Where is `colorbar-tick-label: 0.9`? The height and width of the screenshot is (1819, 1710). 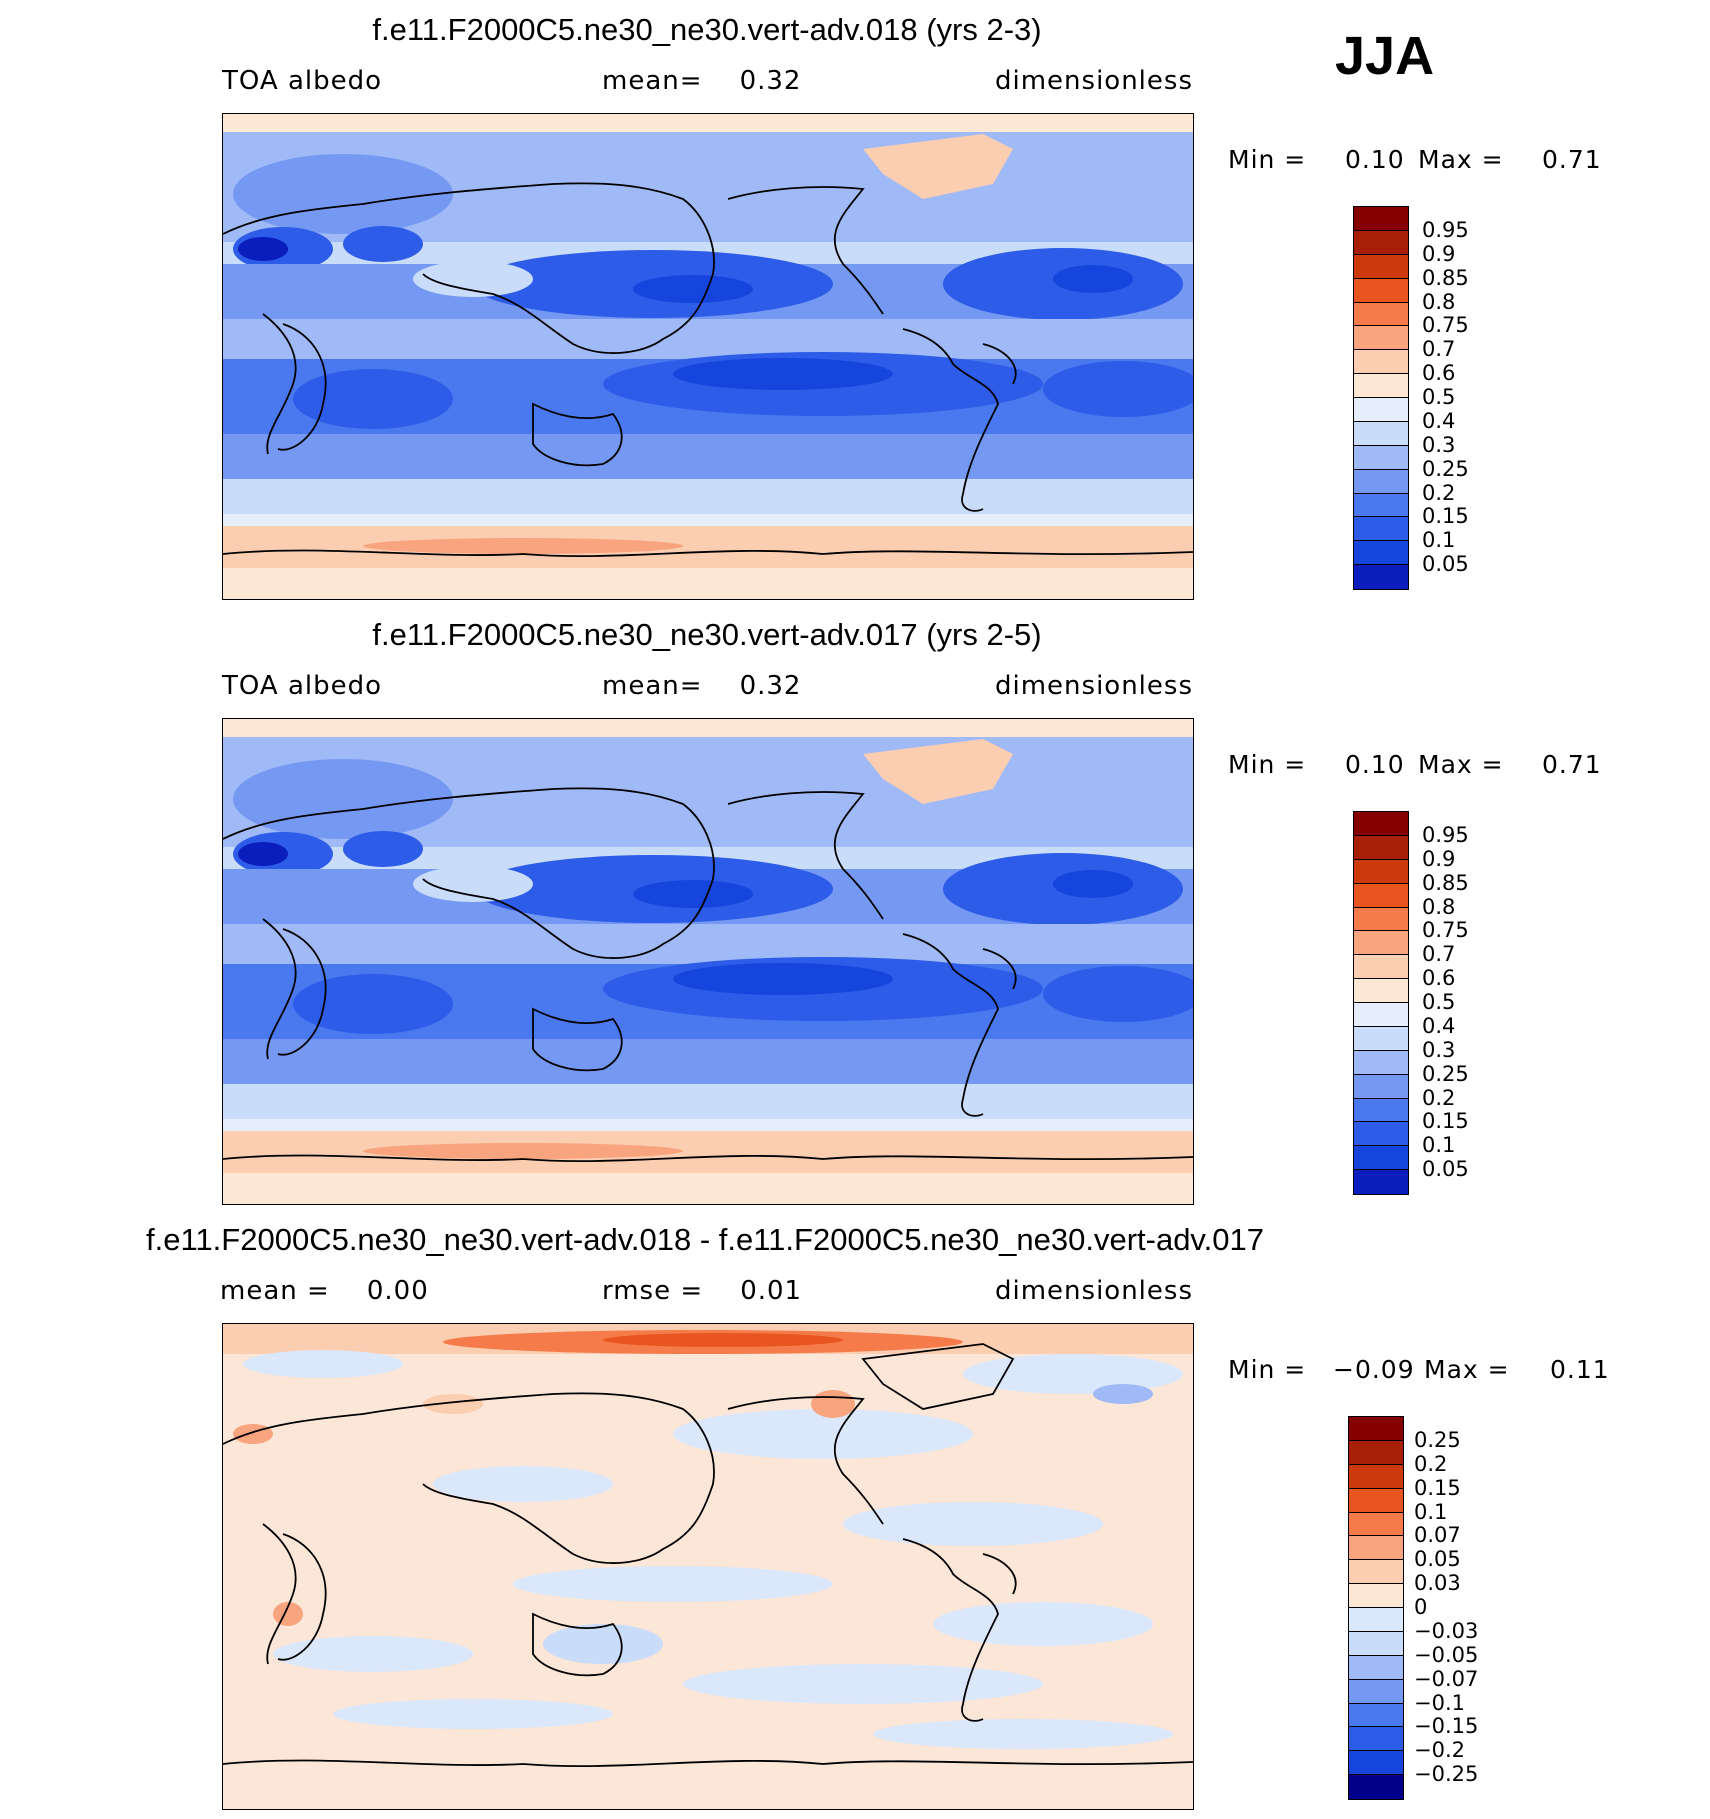
colorbar-tick-label: 0.9 is located at coordinates (1439, 858).